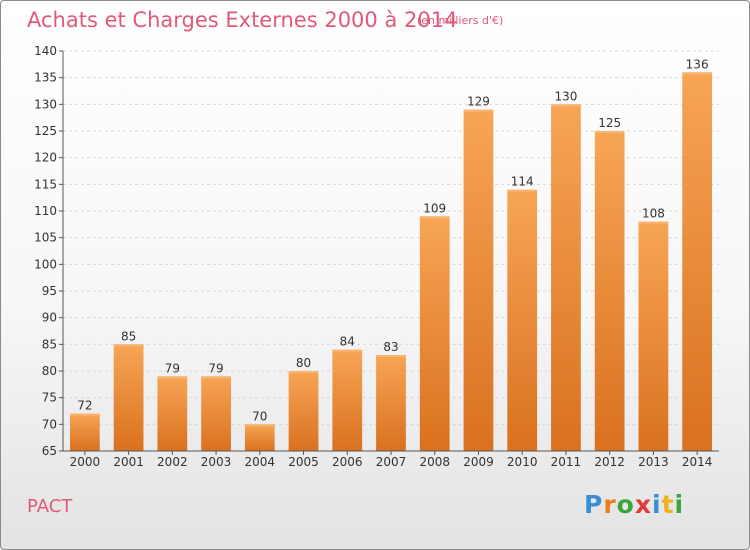 This screenshot has width=750, height=550. I want to click on x-tick-label: 2003, so click(216, 462).